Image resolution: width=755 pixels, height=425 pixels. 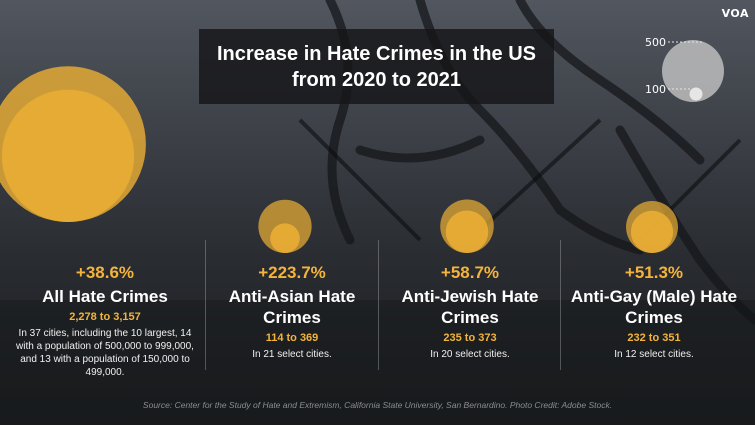 What do you see at coordinates (696, 94) in the screenshot?
I see `legend-small-circle` at bounding box center [696, 94].